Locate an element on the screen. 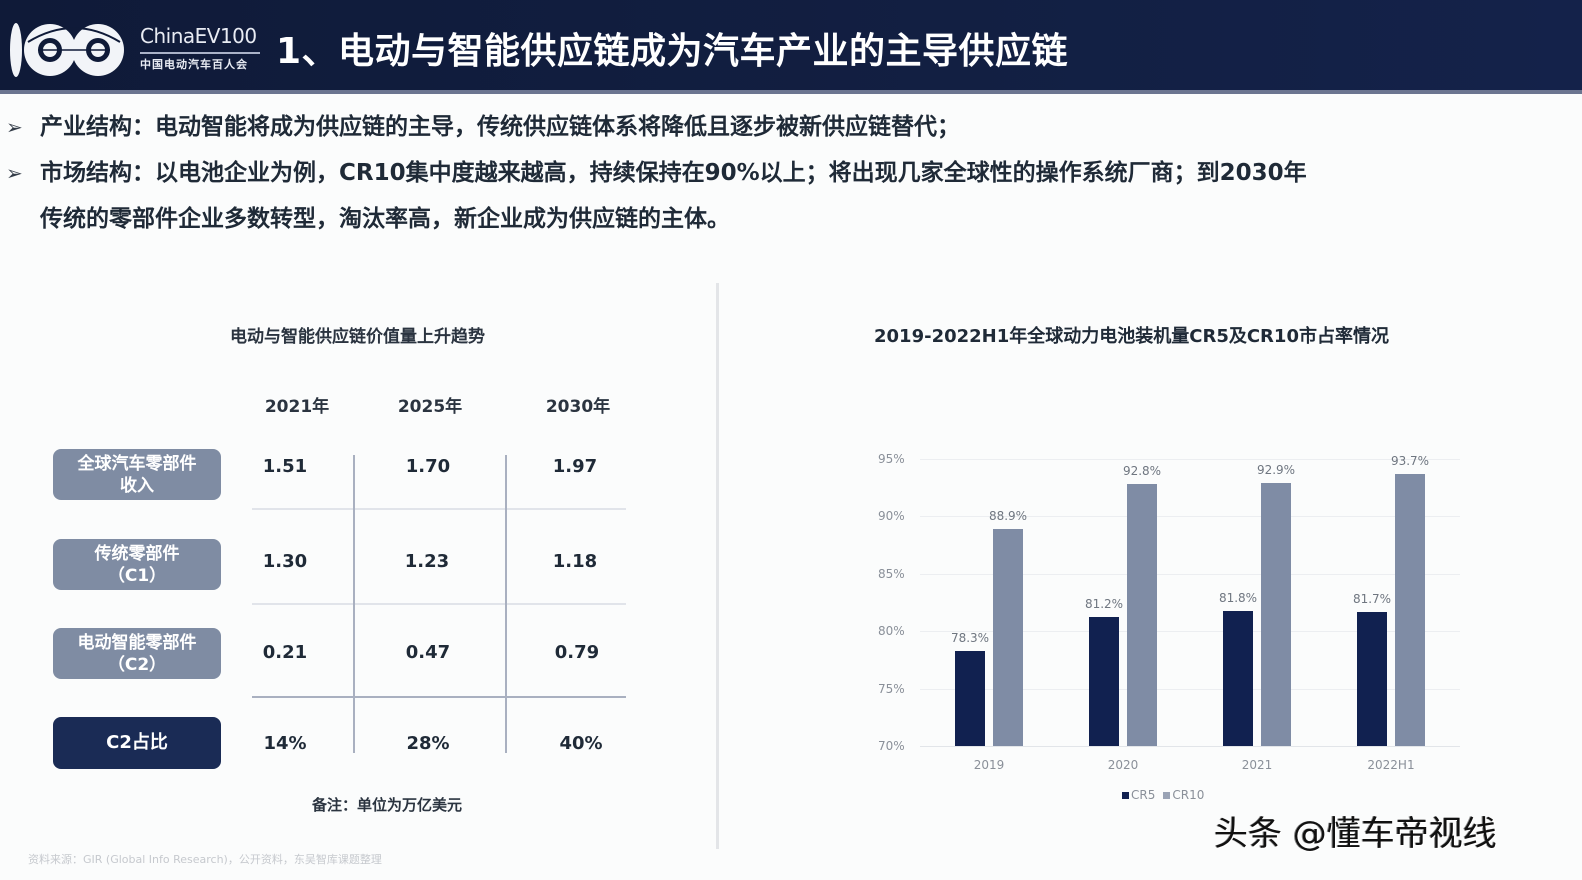 The width and height of the screenshot is (1582, 880). legend-item-cr5: CR5 is located at coordinates (1138, 795).